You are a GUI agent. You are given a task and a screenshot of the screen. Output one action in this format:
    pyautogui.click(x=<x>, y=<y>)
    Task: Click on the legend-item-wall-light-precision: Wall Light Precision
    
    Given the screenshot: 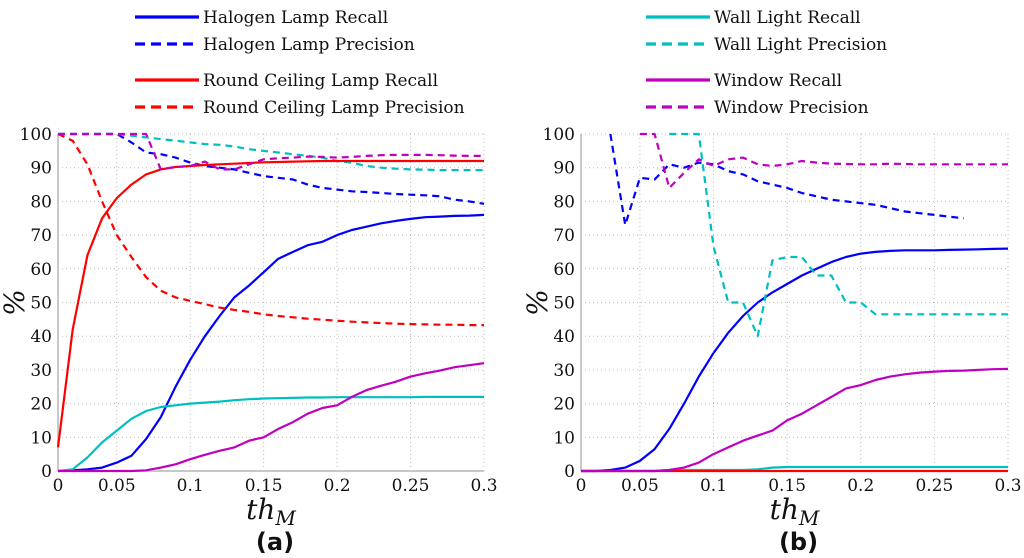 What is the action you would take?
    pyautogui.click(x=766, y=45)
    